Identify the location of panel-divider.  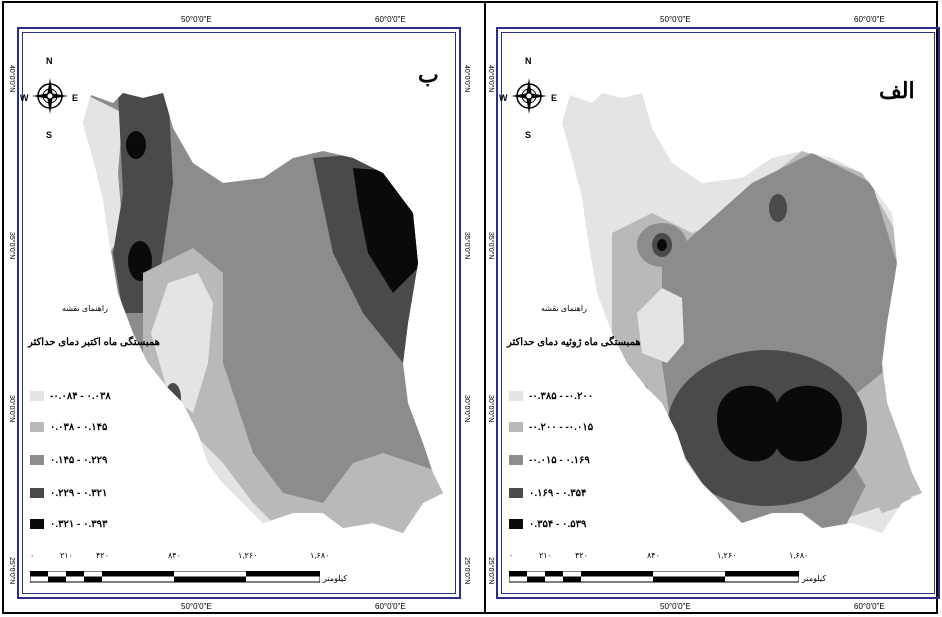
(485, 307).